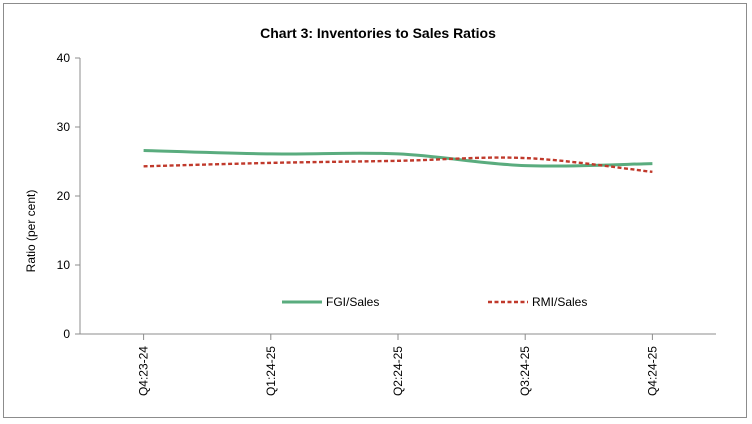 Image resolution: width=752 pixels, height=424 pixels. I want to click on y-tick-label: 20, so click(64, 196).